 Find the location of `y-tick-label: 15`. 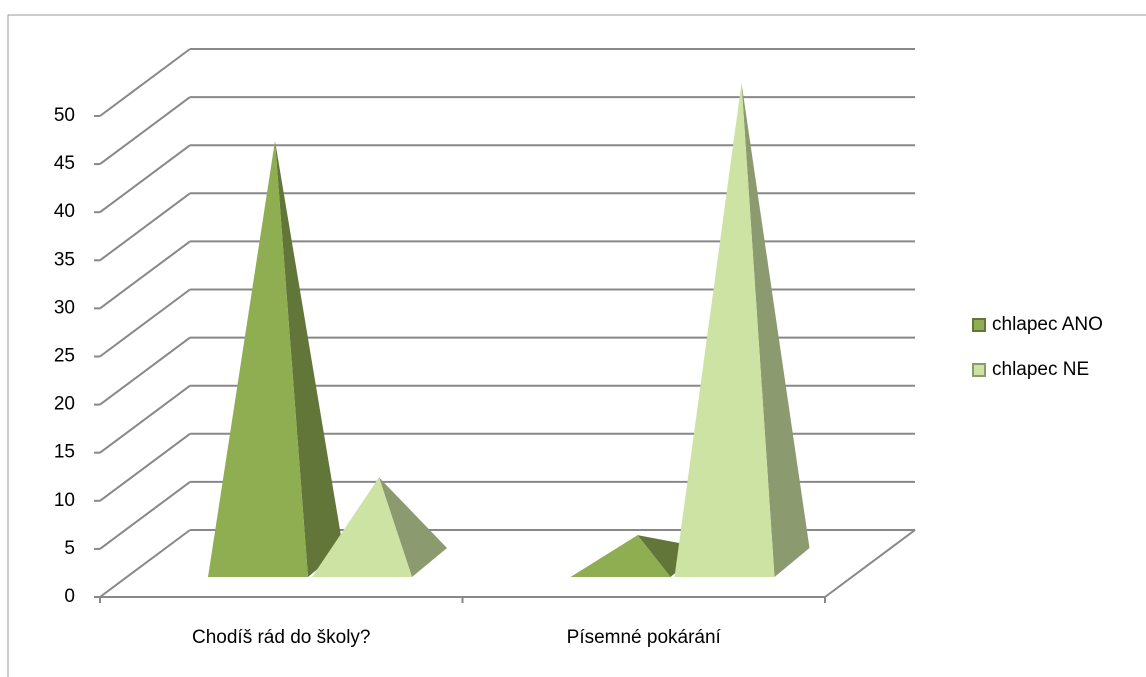

y-tick-label: 15 is located at coordinates (64, 452).